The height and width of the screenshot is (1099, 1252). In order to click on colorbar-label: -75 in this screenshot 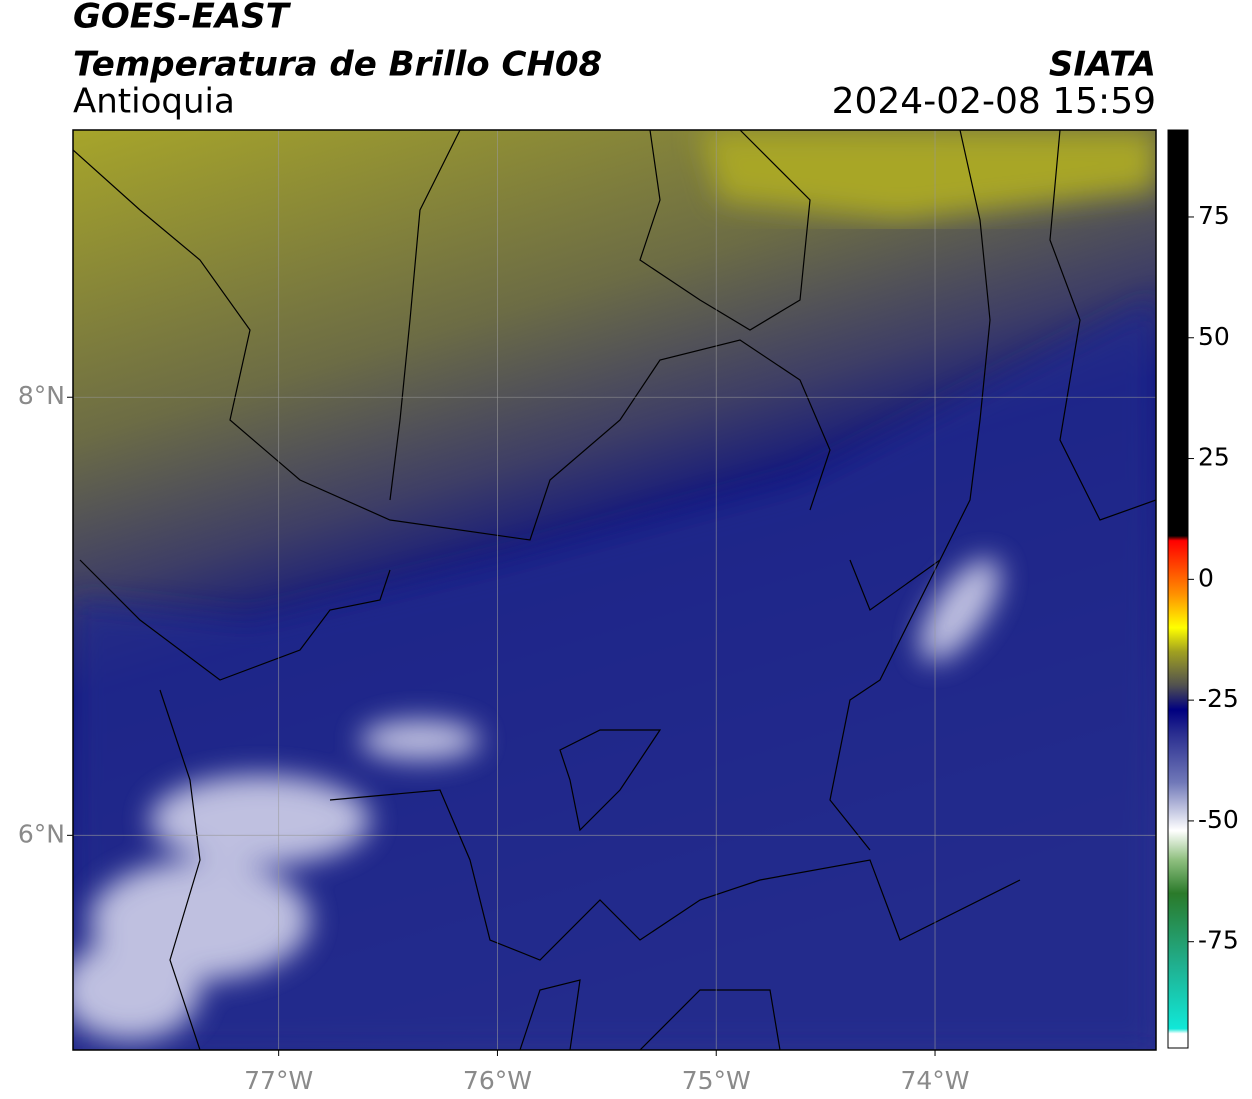, I will do `click(1218, 940)`.